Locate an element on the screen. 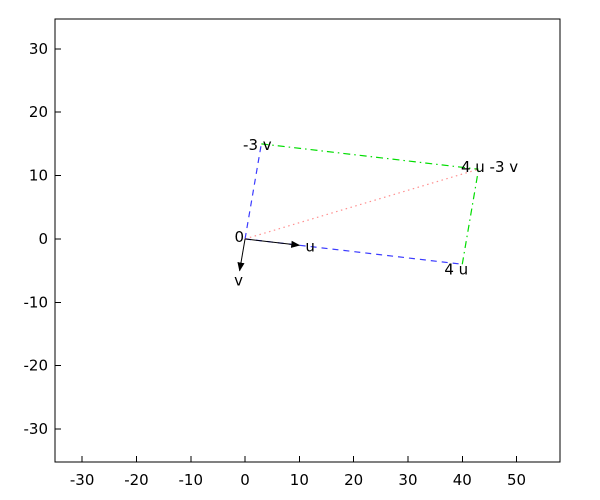  vector-u is located at coordinates (272, 243).